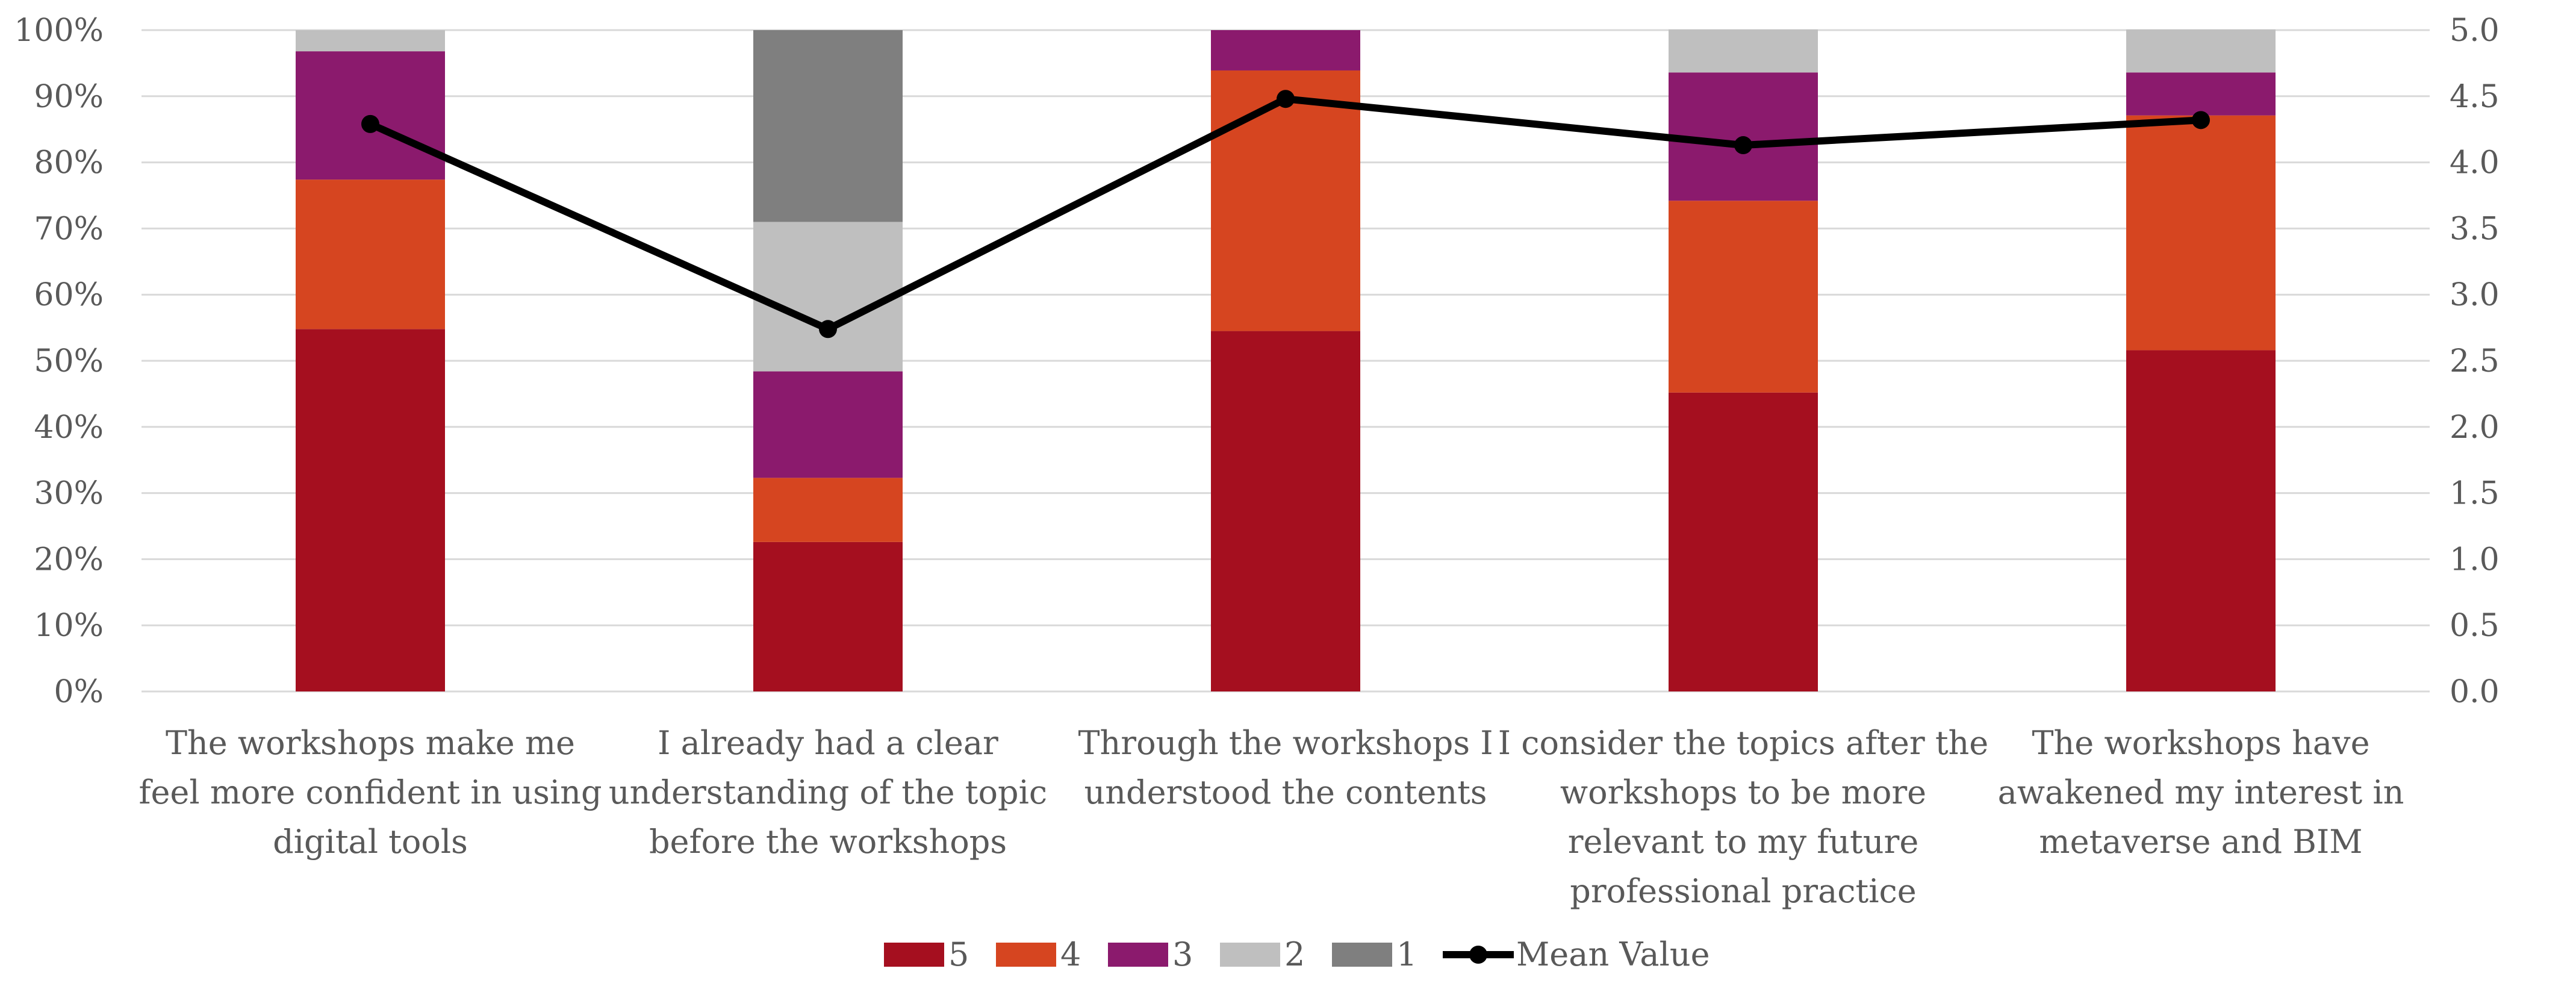  Describe the element at coordinates (1407, 954) in the screenshot. I see `legend-label: 1` at that location.